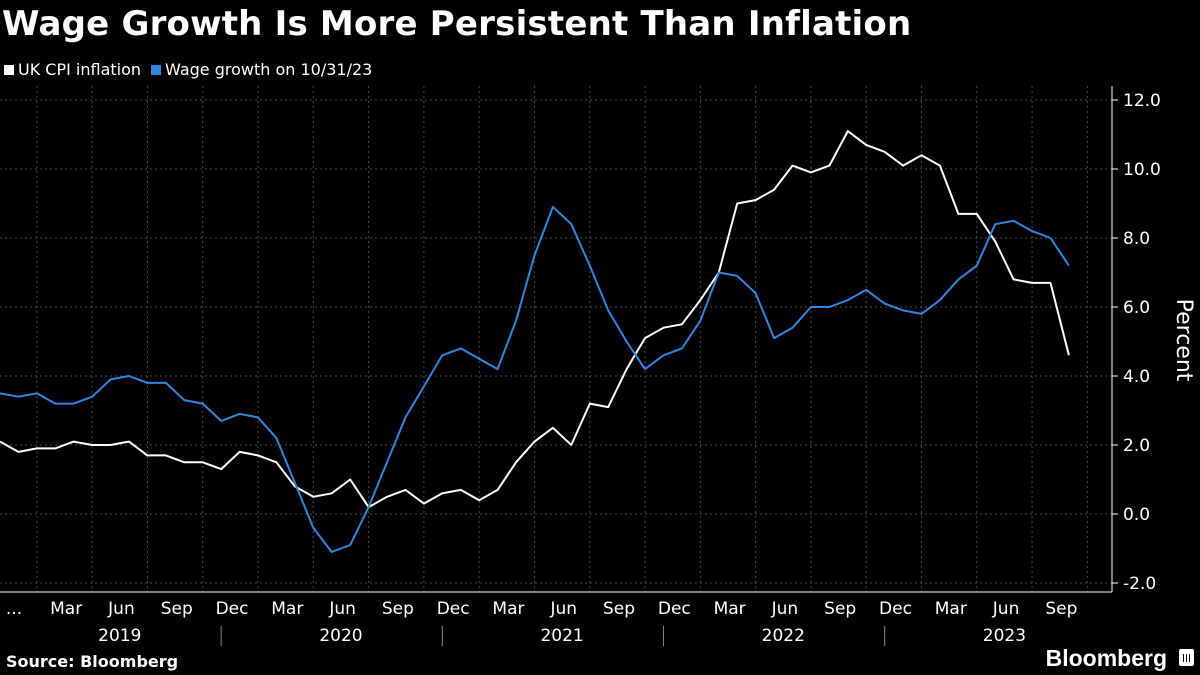 This screenshot has width=1200, height=675. What do you see at coordinates (340, 636) in the screenshot?
I see `x-tick-label-year: 2020` at bounding box center [340, 636].